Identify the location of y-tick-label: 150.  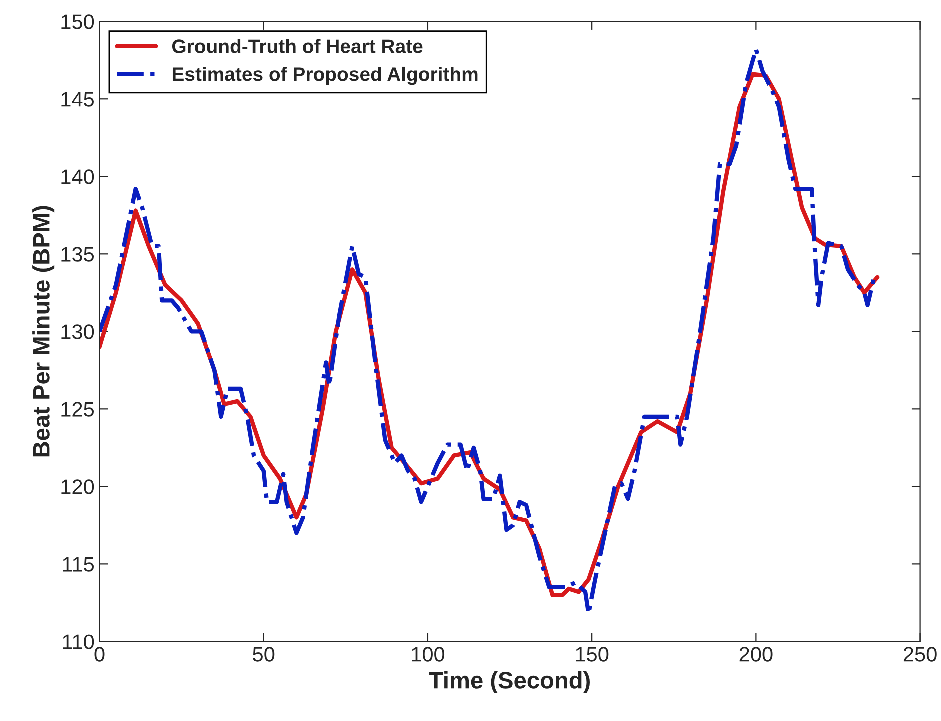
(78, 22).